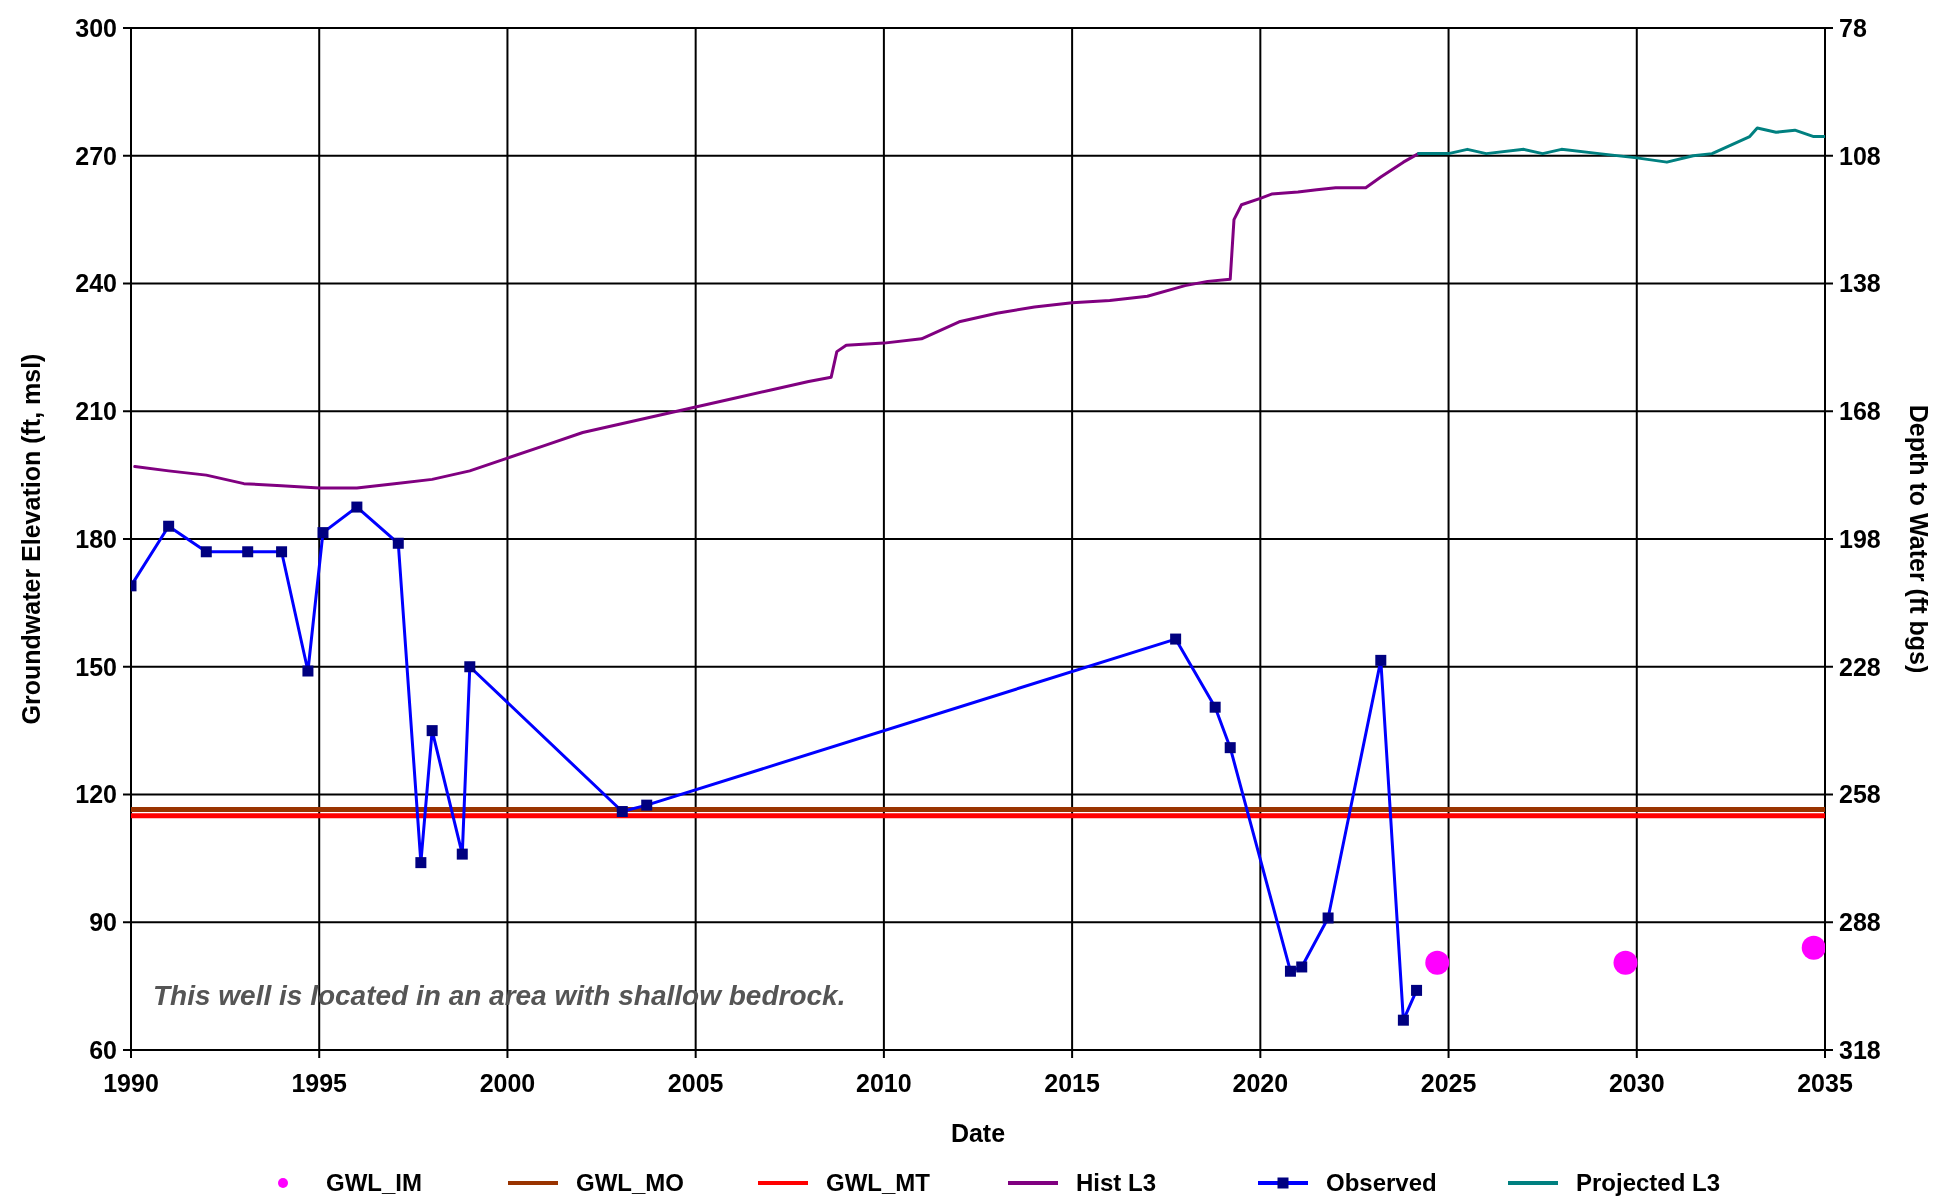 The image size is (1941, 1202). I want to click on y2-tick-label: 78, so click(1853, 27).